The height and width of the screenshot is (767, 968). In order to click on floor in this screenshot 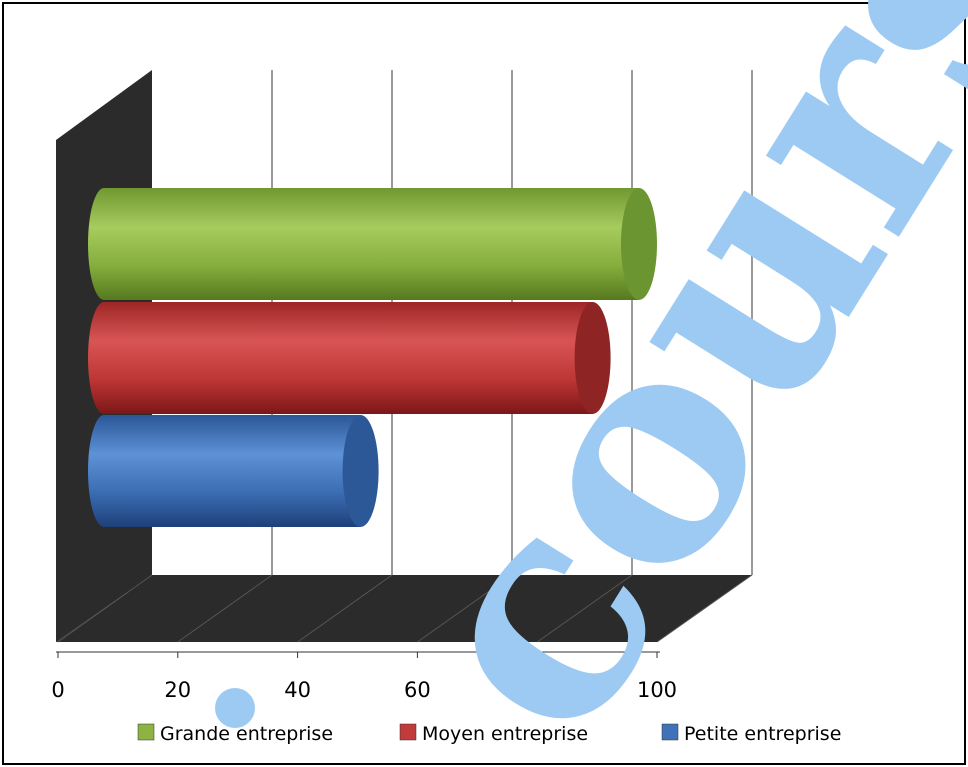, I will do `click(404, 608)`.